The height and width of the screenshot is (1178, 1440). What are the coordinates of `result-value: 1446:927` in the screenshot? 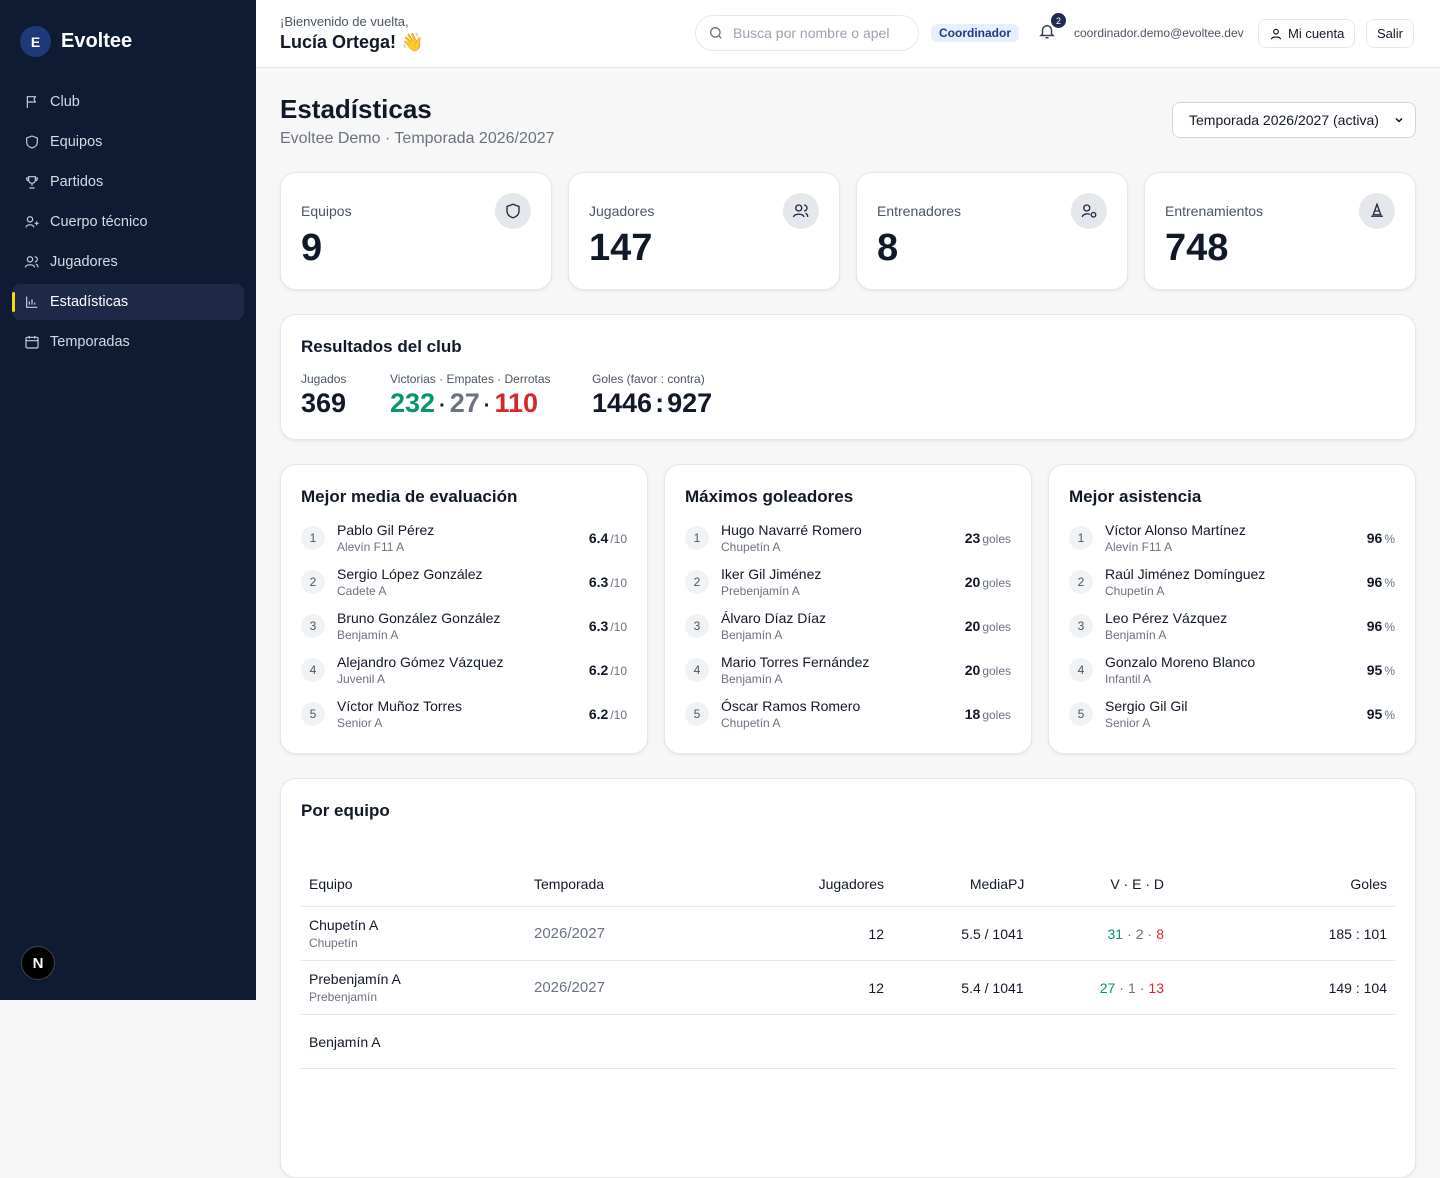 It's located at (652, 403).